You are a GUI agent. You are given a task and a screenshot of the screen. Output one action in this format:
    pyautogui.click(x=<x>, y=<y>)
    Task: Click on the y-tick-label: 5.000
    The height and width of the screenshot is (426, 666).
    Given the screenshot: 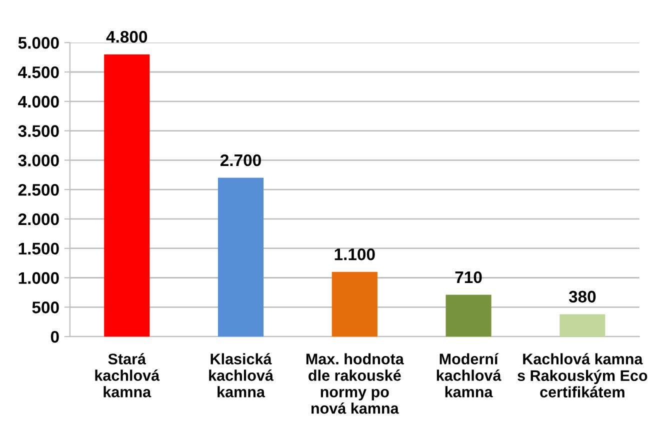 What is the action you would take?
    pyautogui.click(x=38, y=43)
    